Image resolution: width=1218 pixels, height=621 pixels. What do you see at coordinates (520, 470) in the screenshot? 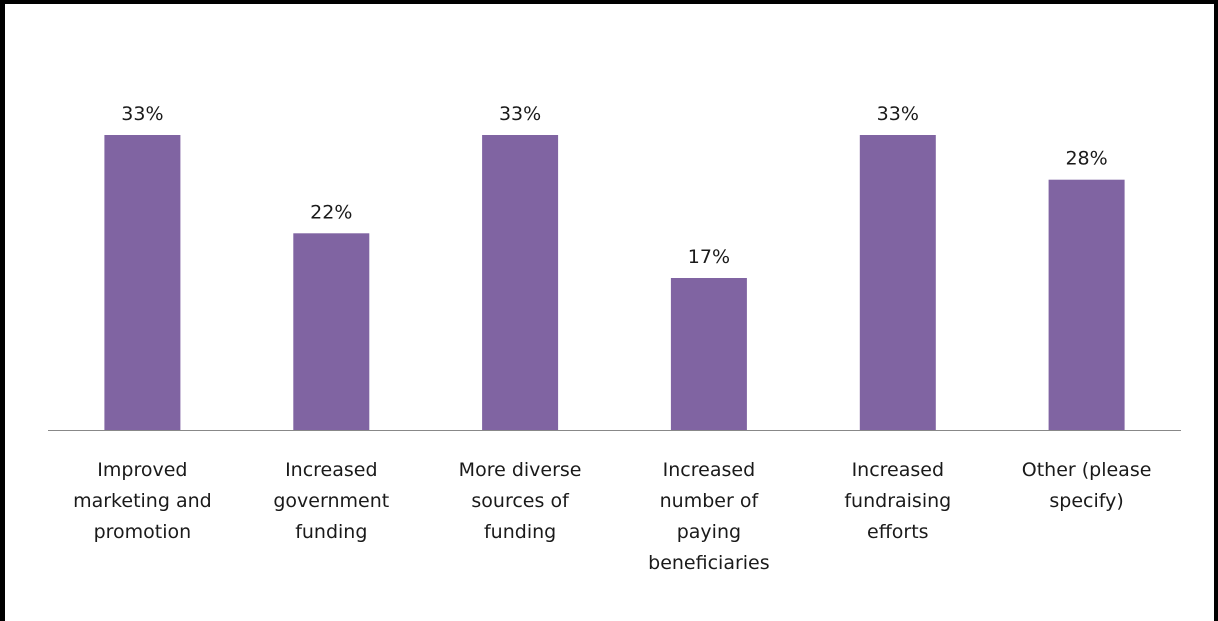
I see `category-label-line: More diverse` at bounding box center [520, 470].